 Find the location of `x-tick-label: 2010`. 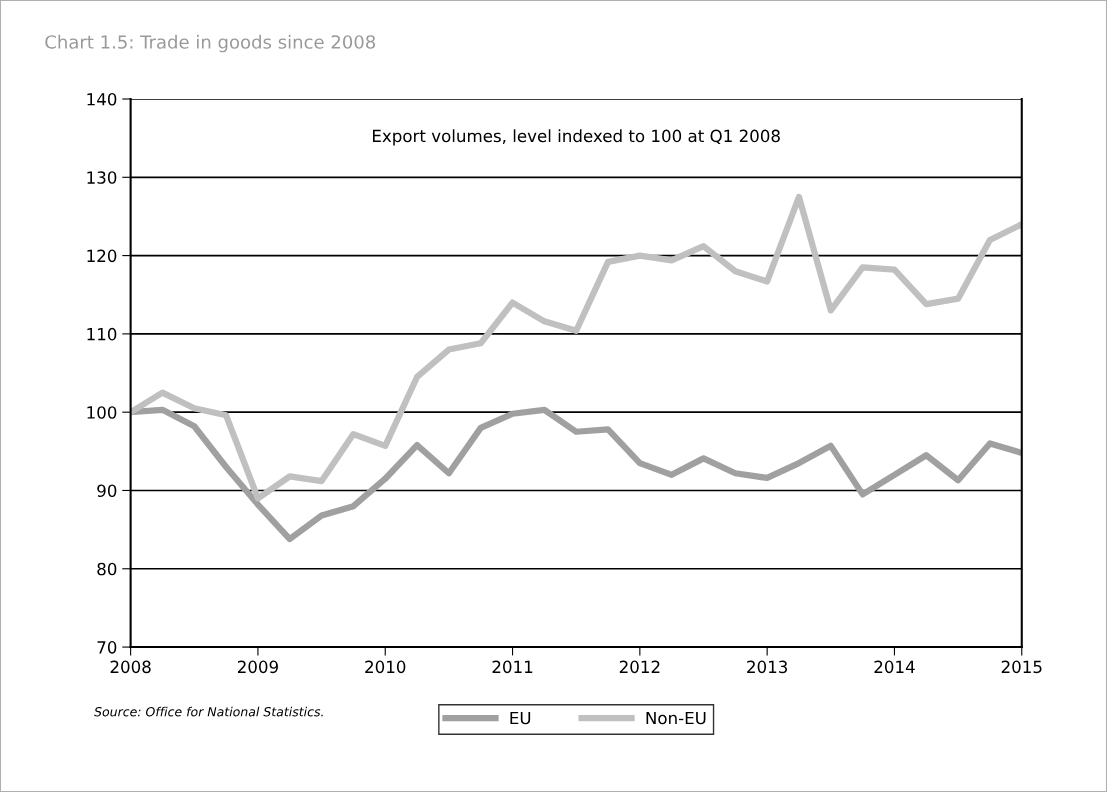

x-tick-label: 2010 is located at coordinates (385, 667).